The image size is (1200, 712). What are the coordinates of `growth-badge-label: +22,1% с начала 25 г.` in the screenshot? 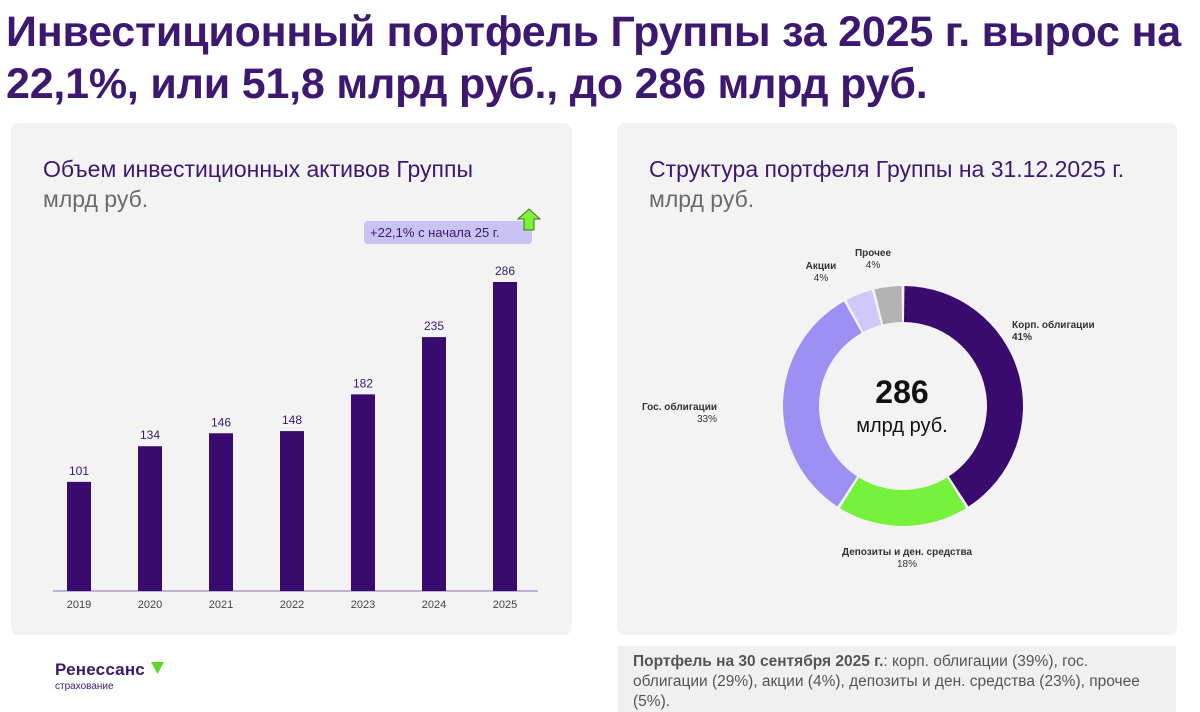 It's located at (435, 232).